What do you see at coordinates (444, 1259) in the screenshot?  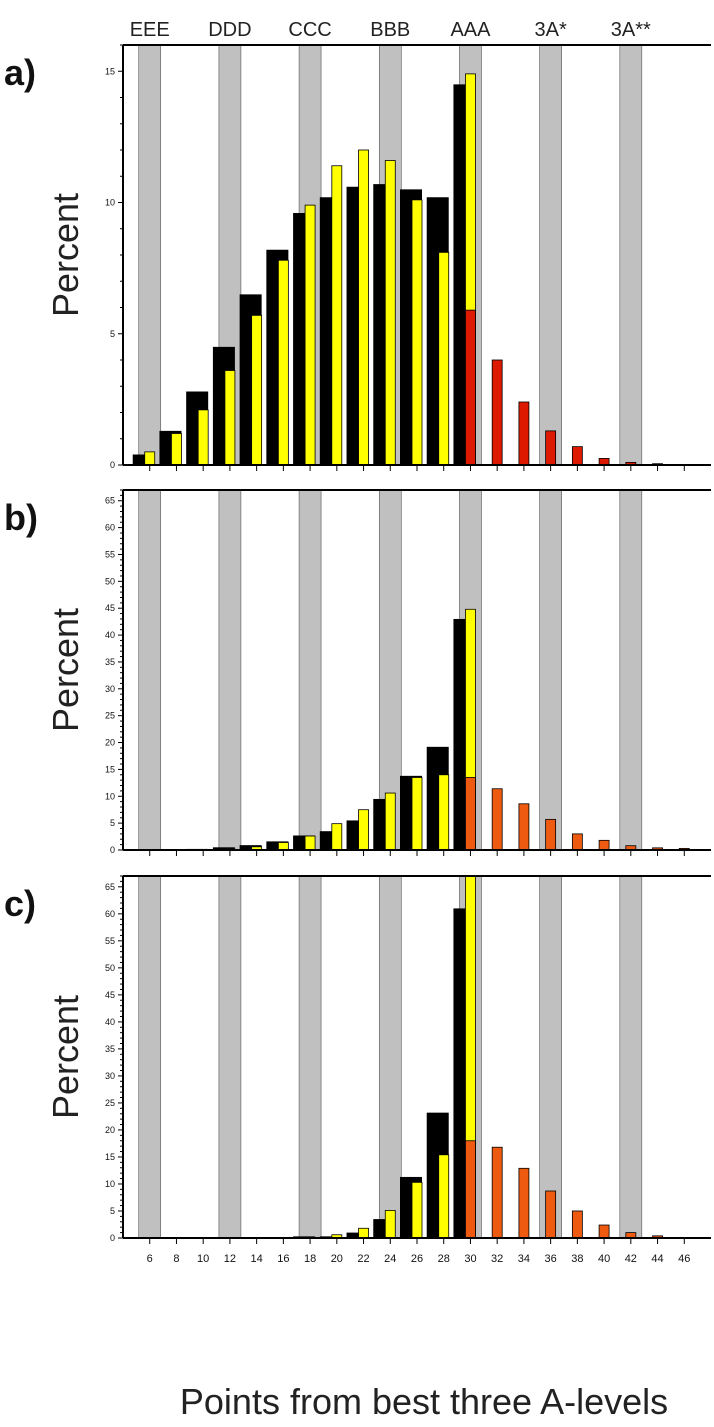 I see `x-tick-label: 28` at bounding box center [444, 1259].